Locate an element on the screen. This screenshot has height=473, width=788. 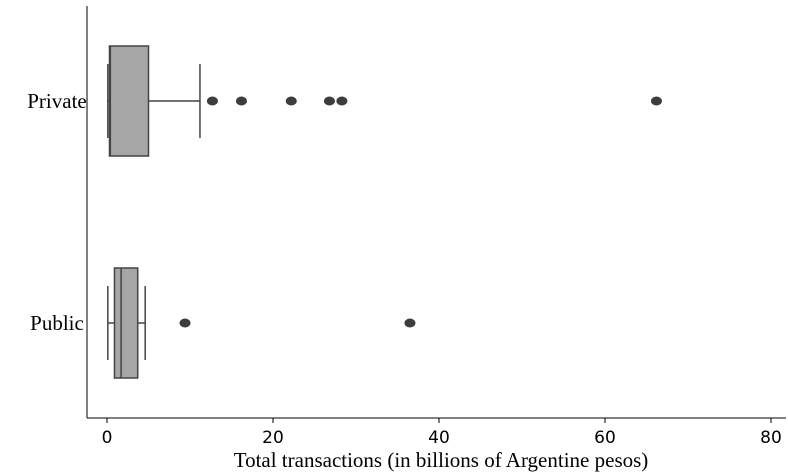
x-tick-label: 60 is located at coordinates (605, 438).